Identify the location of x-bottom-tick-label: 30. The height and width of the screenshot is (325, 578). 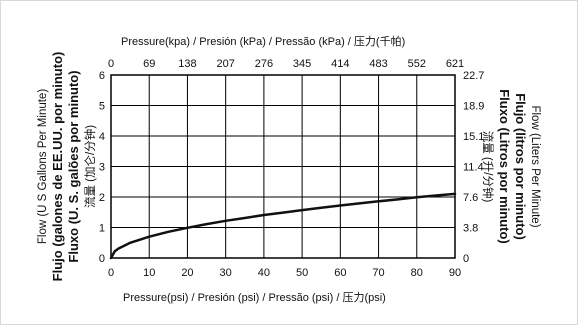
(226, 273).